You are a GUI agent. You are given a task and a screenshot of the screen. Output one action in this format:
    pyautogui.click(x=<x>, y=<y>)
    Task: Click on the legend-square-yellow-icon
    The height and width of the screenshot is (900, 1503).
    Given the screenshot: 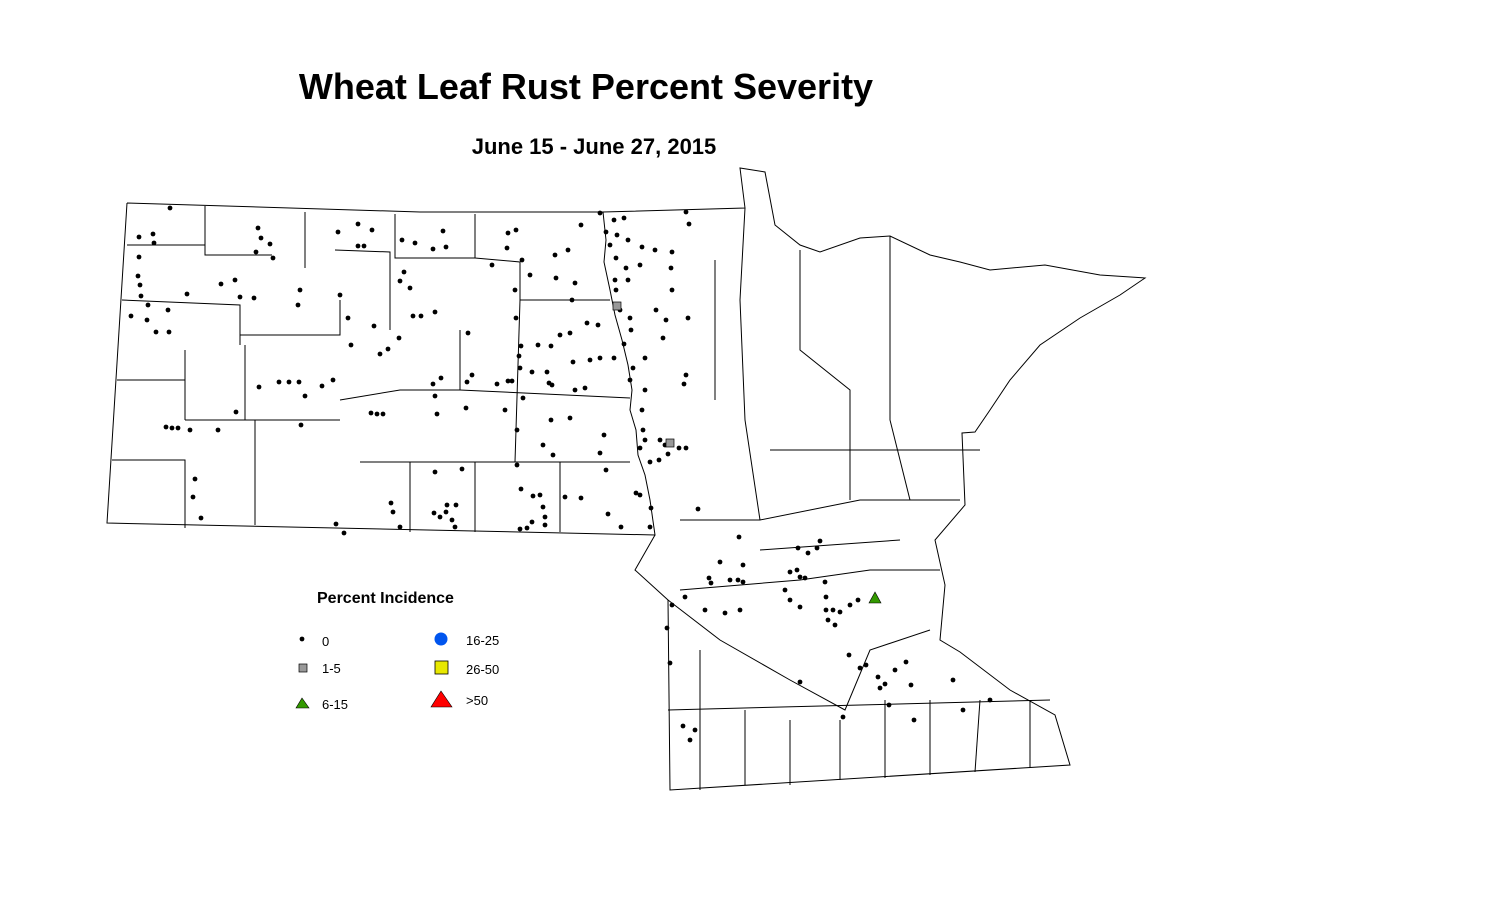 What is the action you would take?
    pyautogui.click(x=441, y=667)
    